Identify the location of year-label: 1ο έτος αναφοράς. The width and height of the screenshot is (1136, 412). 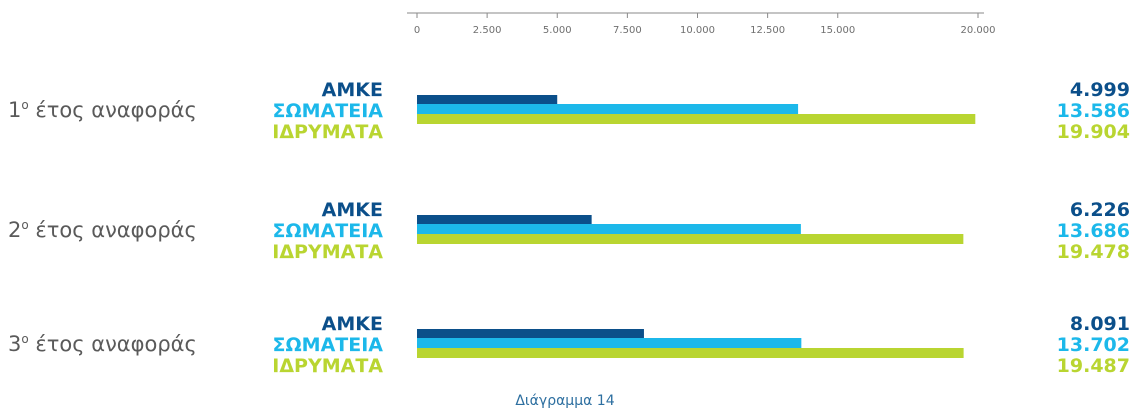
(102, 110).